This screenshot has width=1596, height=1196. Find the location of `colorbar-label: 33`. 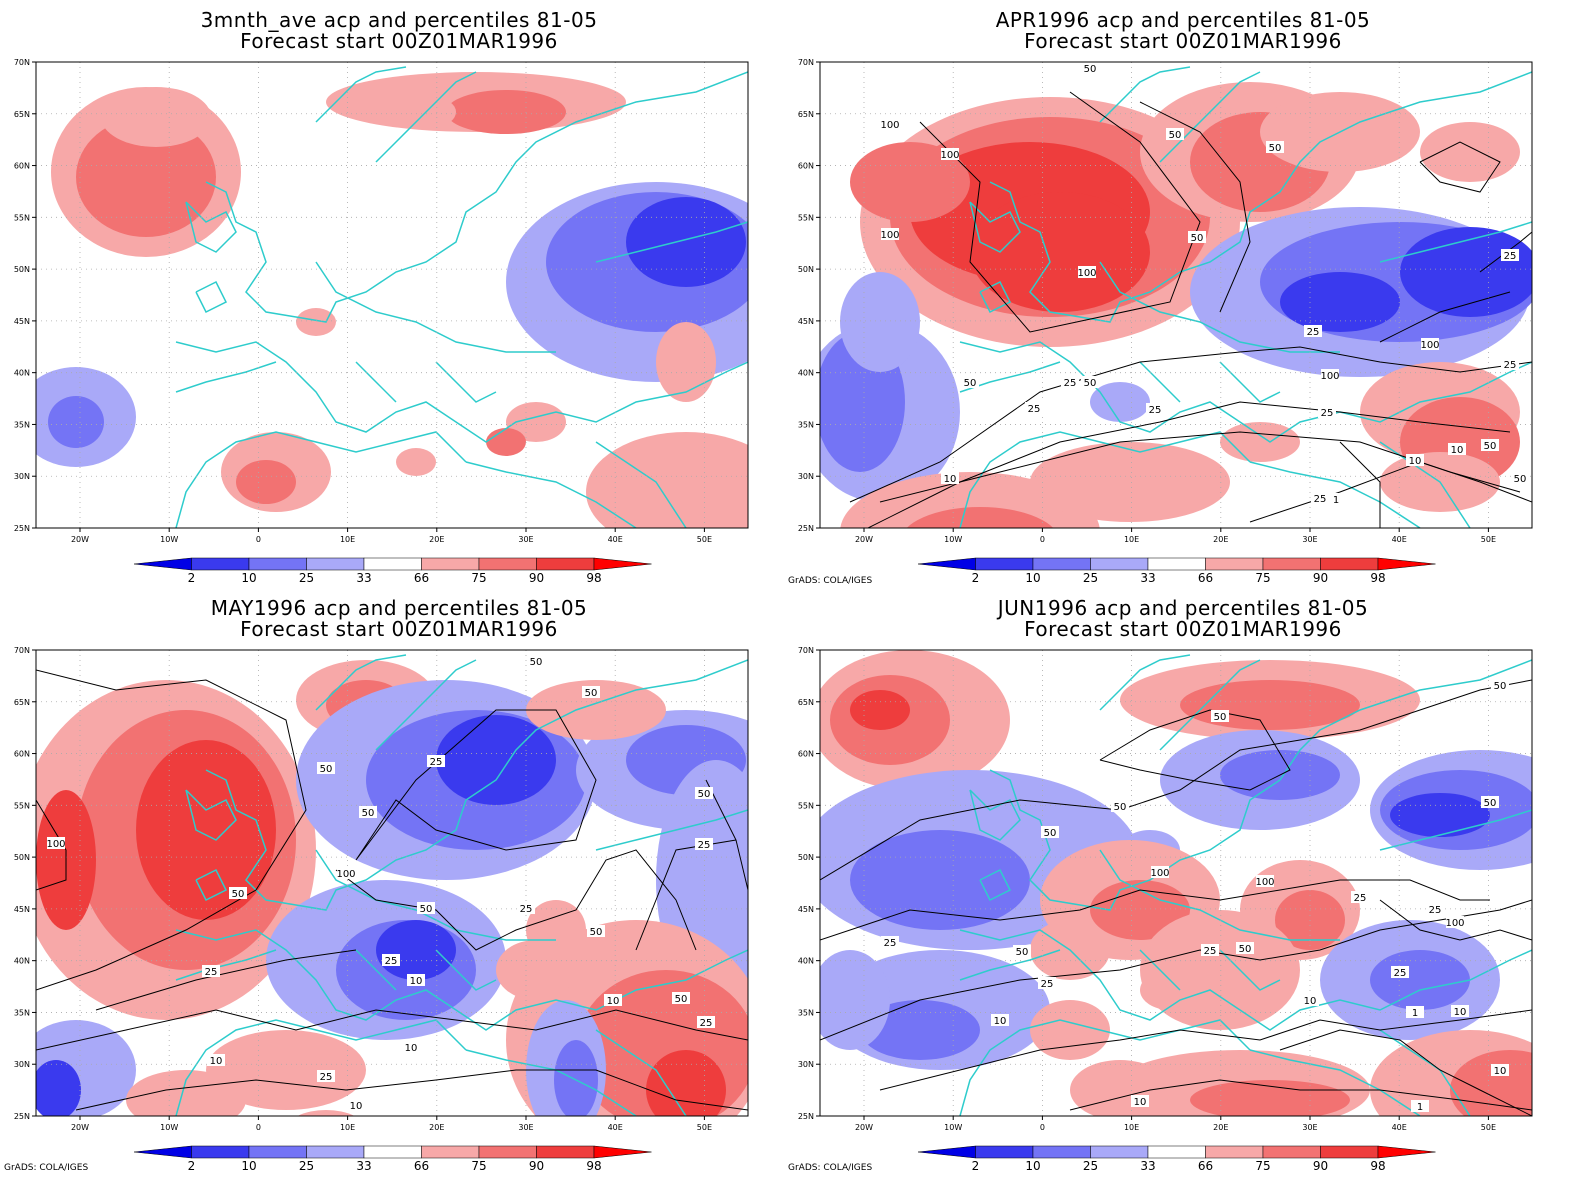

colorbar-label: 33 is located at coordinates (1147, 1166).